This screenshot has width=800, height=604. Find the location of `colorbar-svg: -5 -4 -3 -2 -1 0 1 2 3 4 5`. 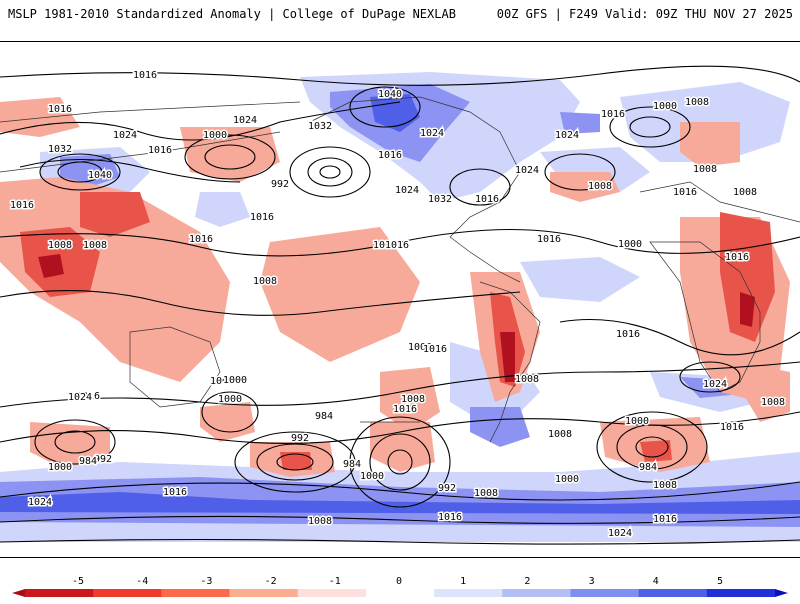

colorbar-svg: -5 -4 -3 -2 -1 0 1 2 3 4 5 is located at coordinates (400, 586).